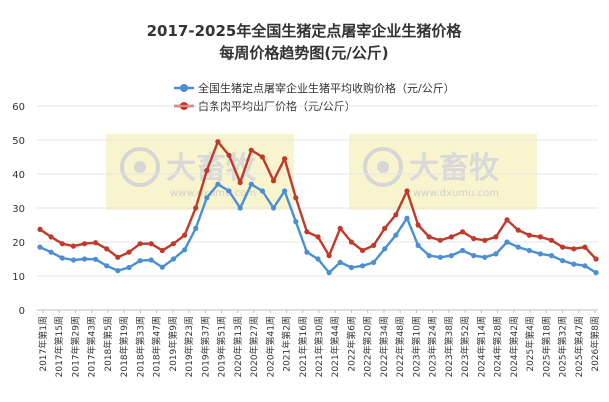 This screenshot has width=609, height=402. Describe the element at coordinates (18, 209) in the screenshot. I see `y-tick-label: 30` at that location.